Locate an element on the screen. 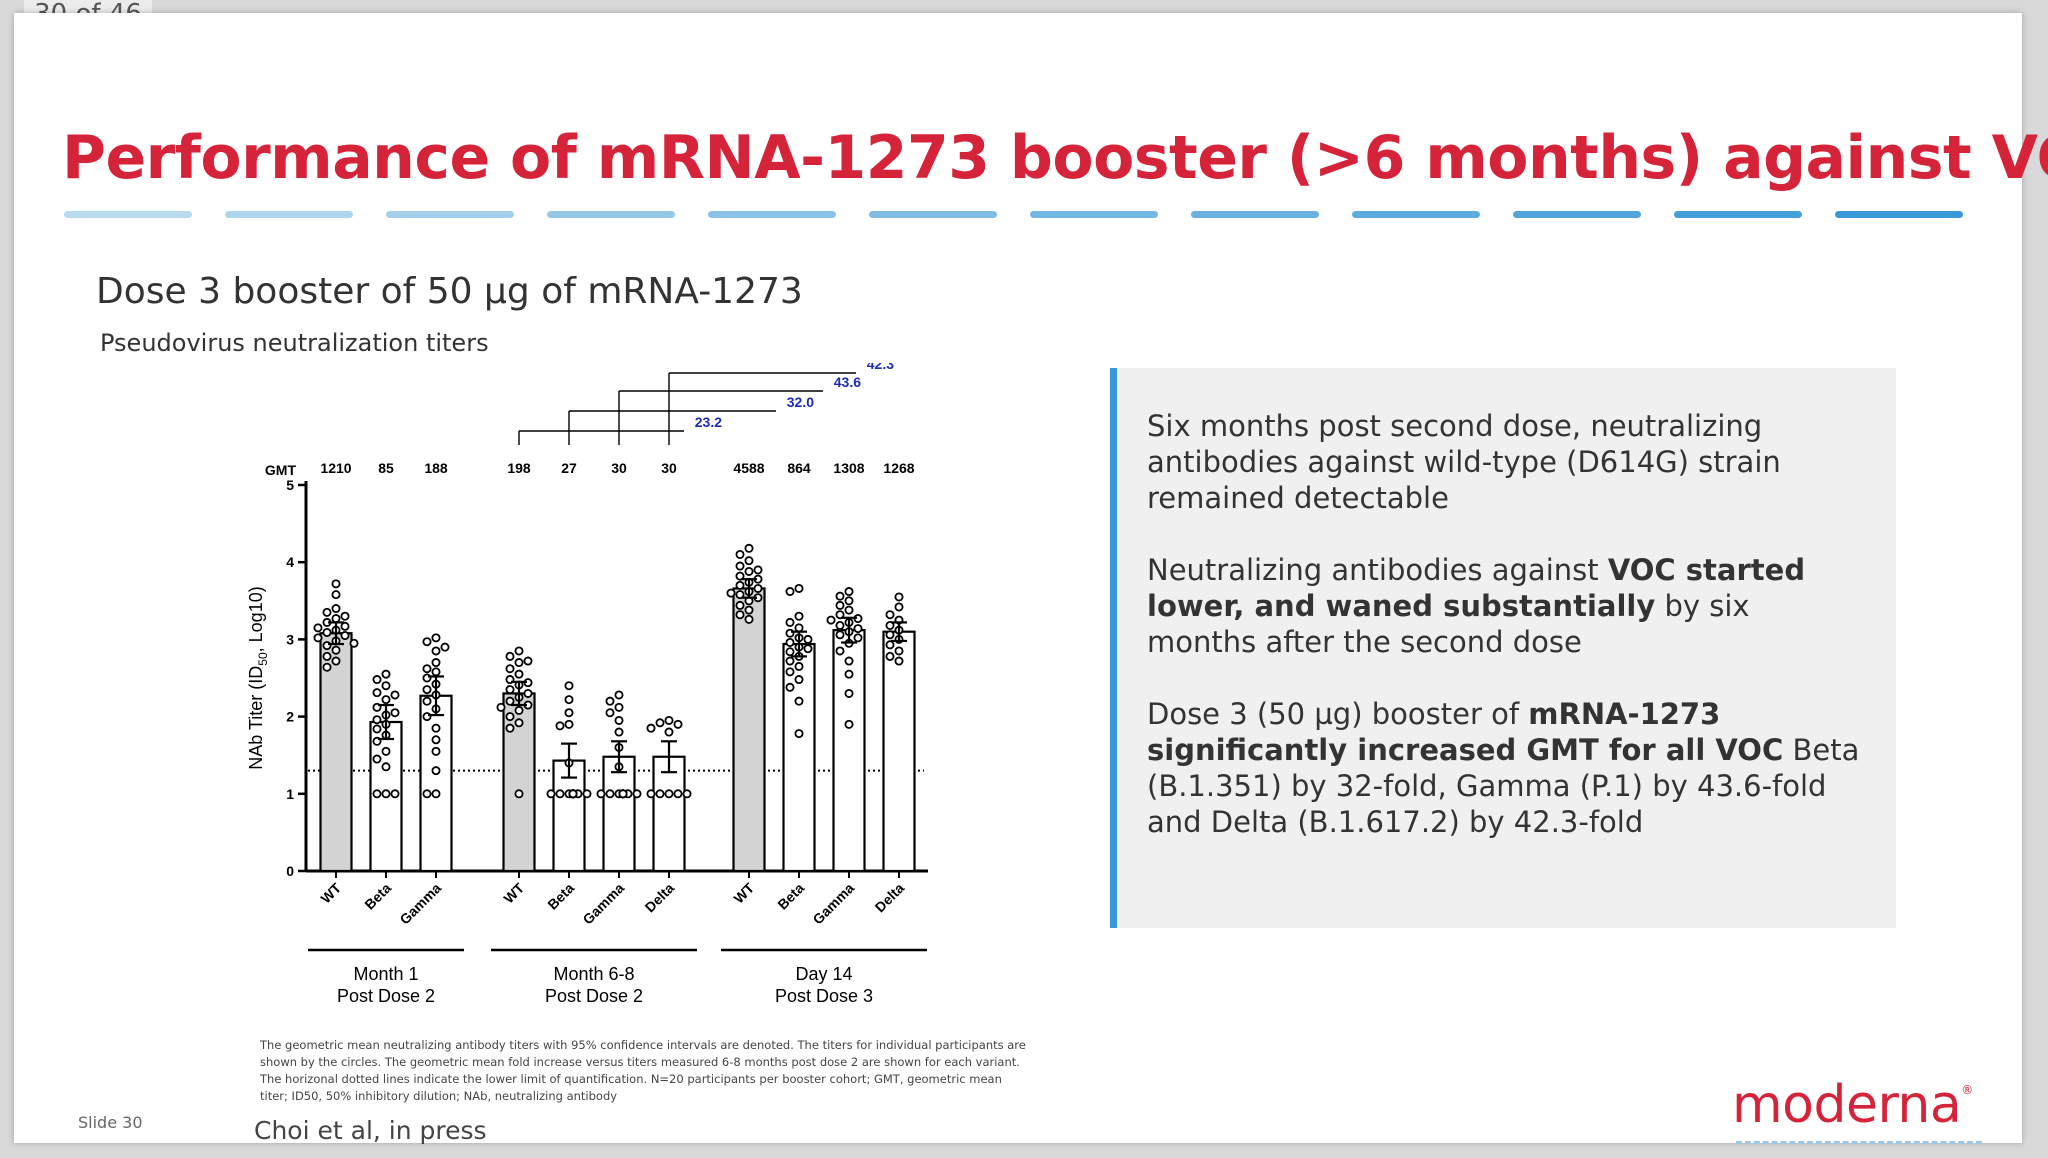 The width and height of the screenshot is (2048, 1158). category-label: Delta is located at coordinates (660, 898).